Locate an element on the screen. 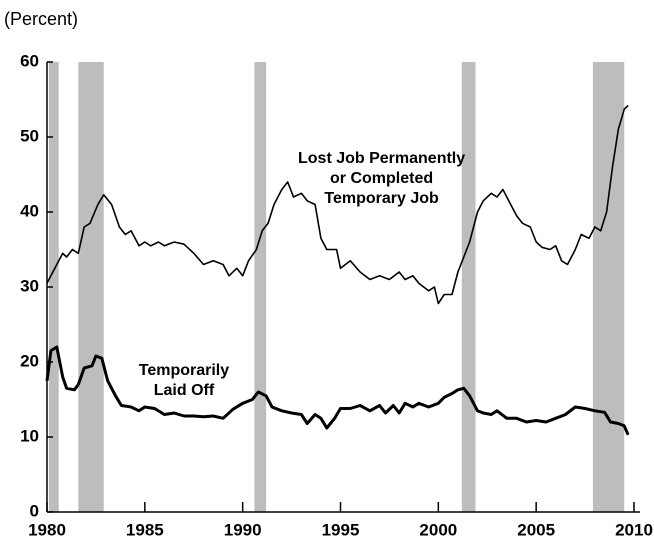  x-tick-label: 1990 is located at coordinates (243, 529).